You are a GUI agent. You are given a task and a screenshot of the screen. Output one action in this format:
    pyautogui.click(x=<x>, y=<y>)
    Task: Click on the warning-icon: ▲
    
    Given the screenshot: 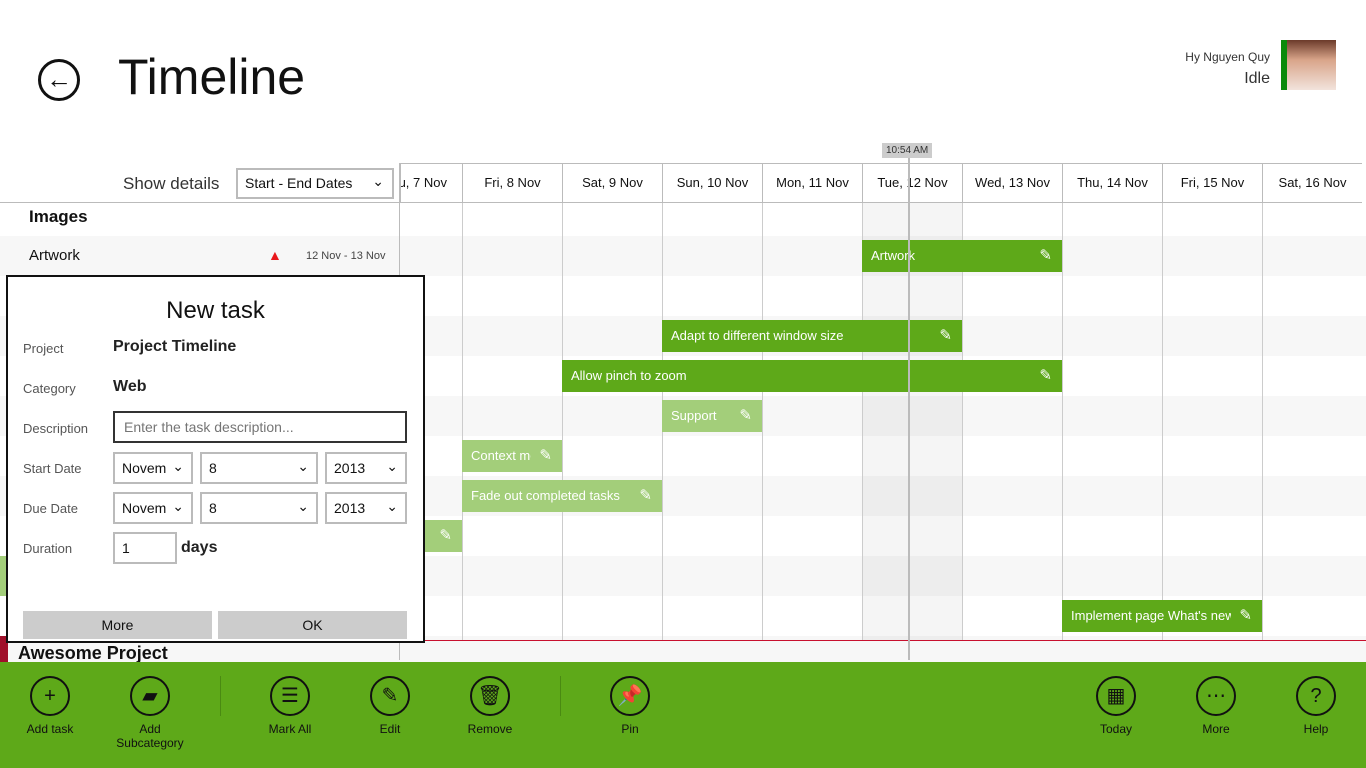 What is the action you would take?
    pyautogui.click(x=275, y=255)
    